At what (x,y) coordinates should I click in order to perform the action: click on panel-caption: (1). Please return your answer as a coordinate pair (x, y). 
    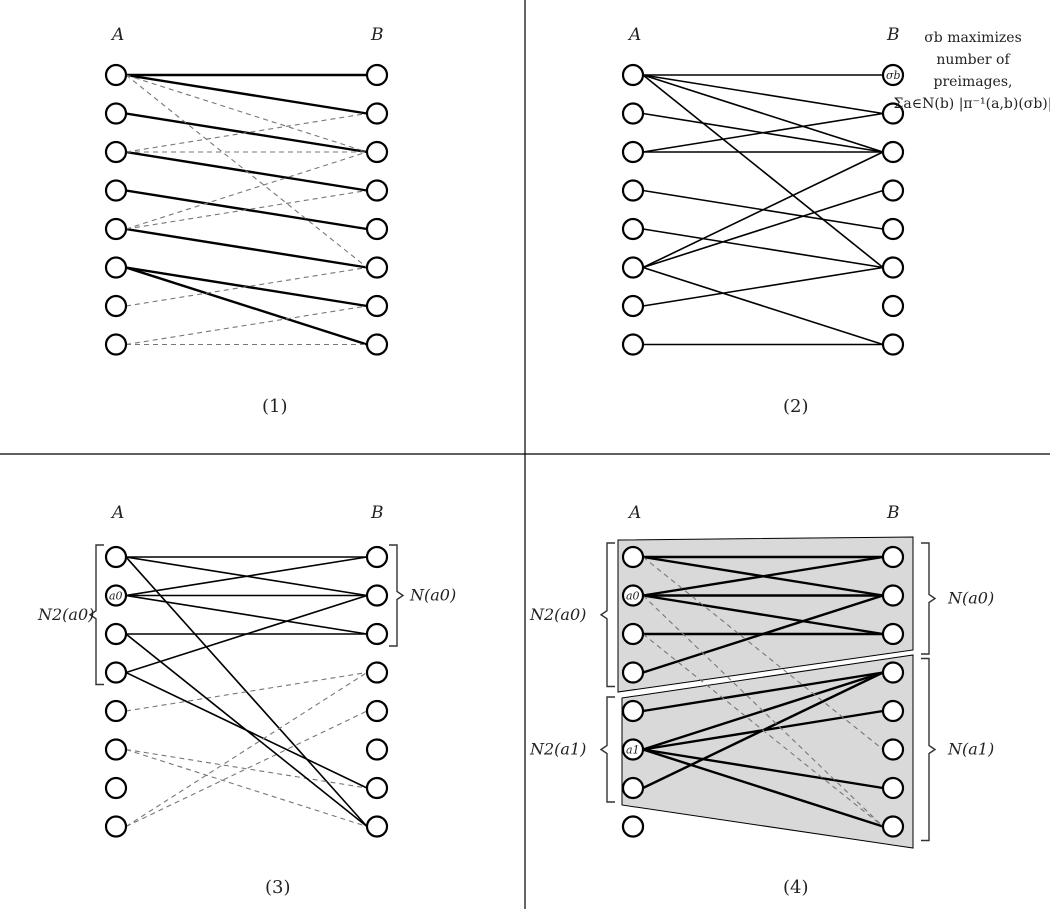
    Looking at the image, I should click on (275, 406).